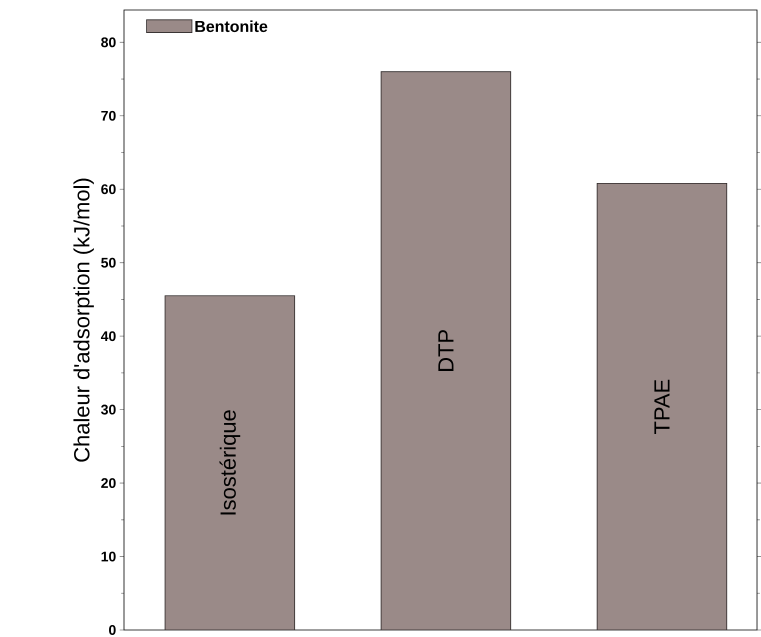  Describe the element at coordinates (108, 263) in the screenshot. I see `y-tick-label: 50` at that location.